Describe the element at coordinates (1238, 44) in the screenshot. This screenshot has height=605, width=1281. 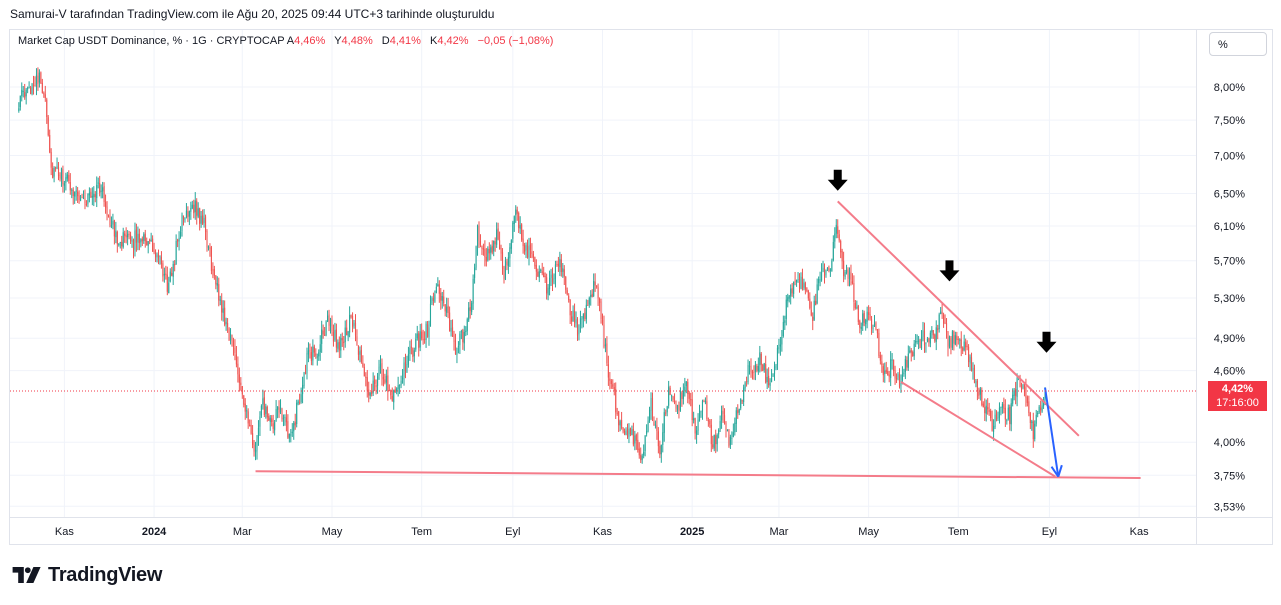
I see `scale-unit-button: %` at that location.